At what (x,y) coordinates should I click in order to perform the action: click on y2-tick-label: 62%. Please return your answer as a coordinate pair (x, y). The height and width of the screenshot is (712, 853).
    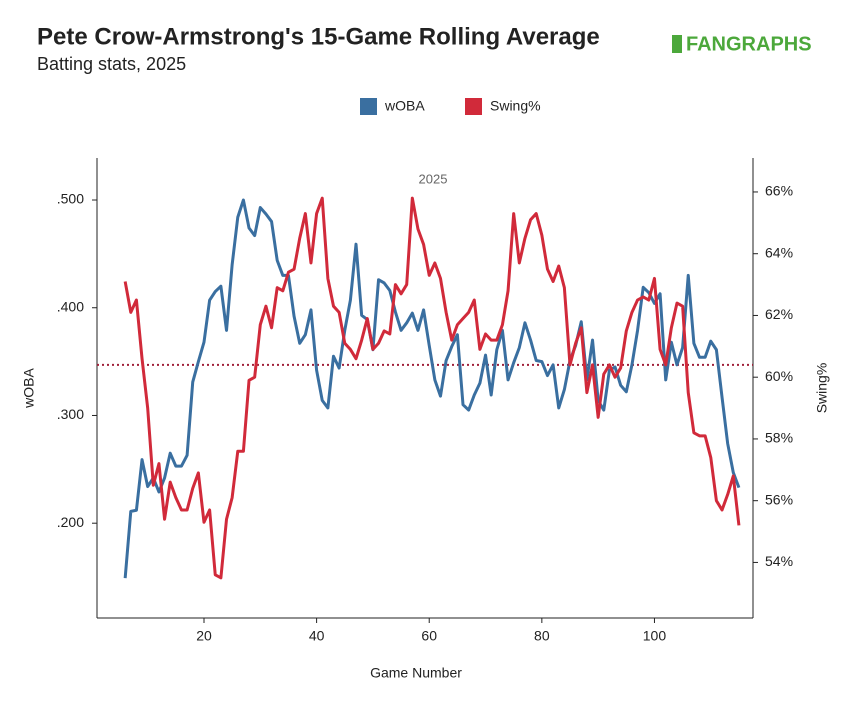
    Looking at the image, I should click on (779, 314).